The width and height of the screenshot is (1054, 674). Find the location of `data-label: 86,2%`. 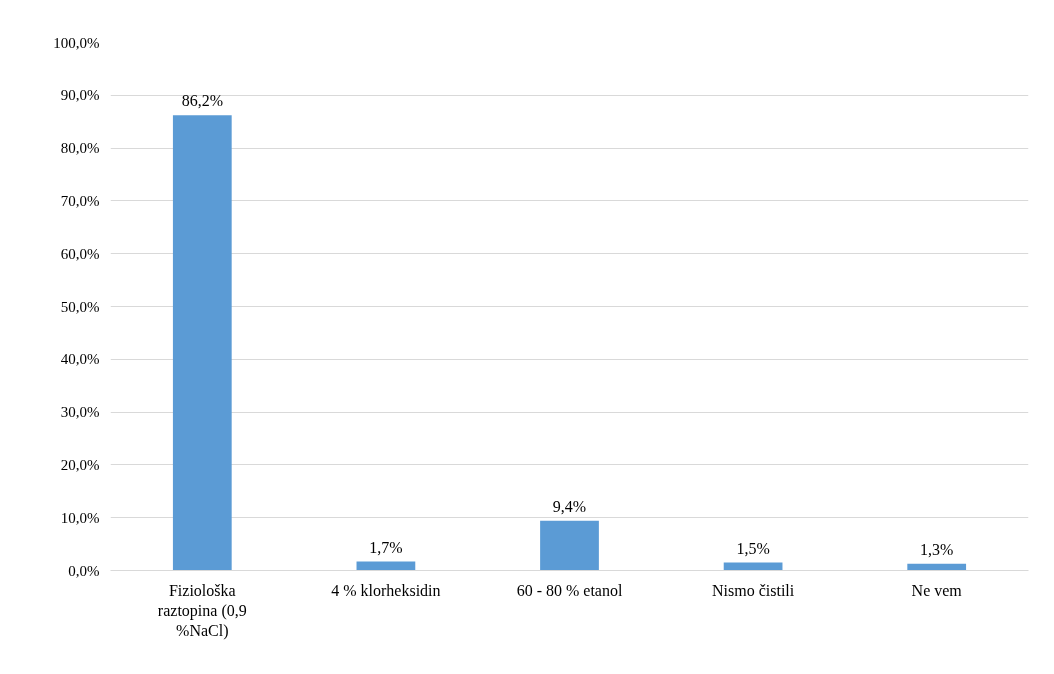

data-label: 86,2% is located at coordinates (202, 101).